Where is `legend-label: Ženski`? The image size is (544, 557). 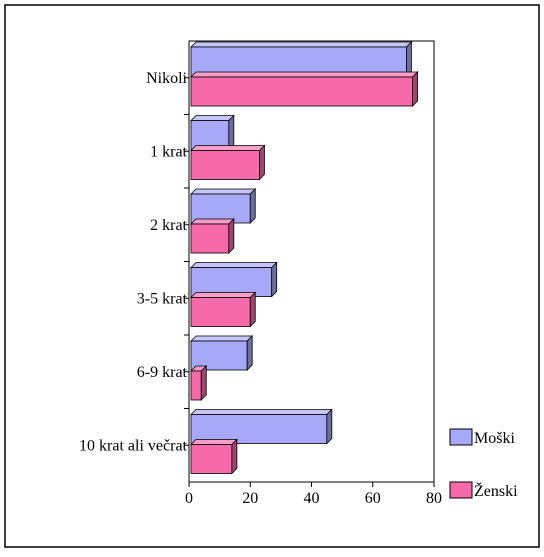 legend-label: Ženski is located at coordinates (496, 490).